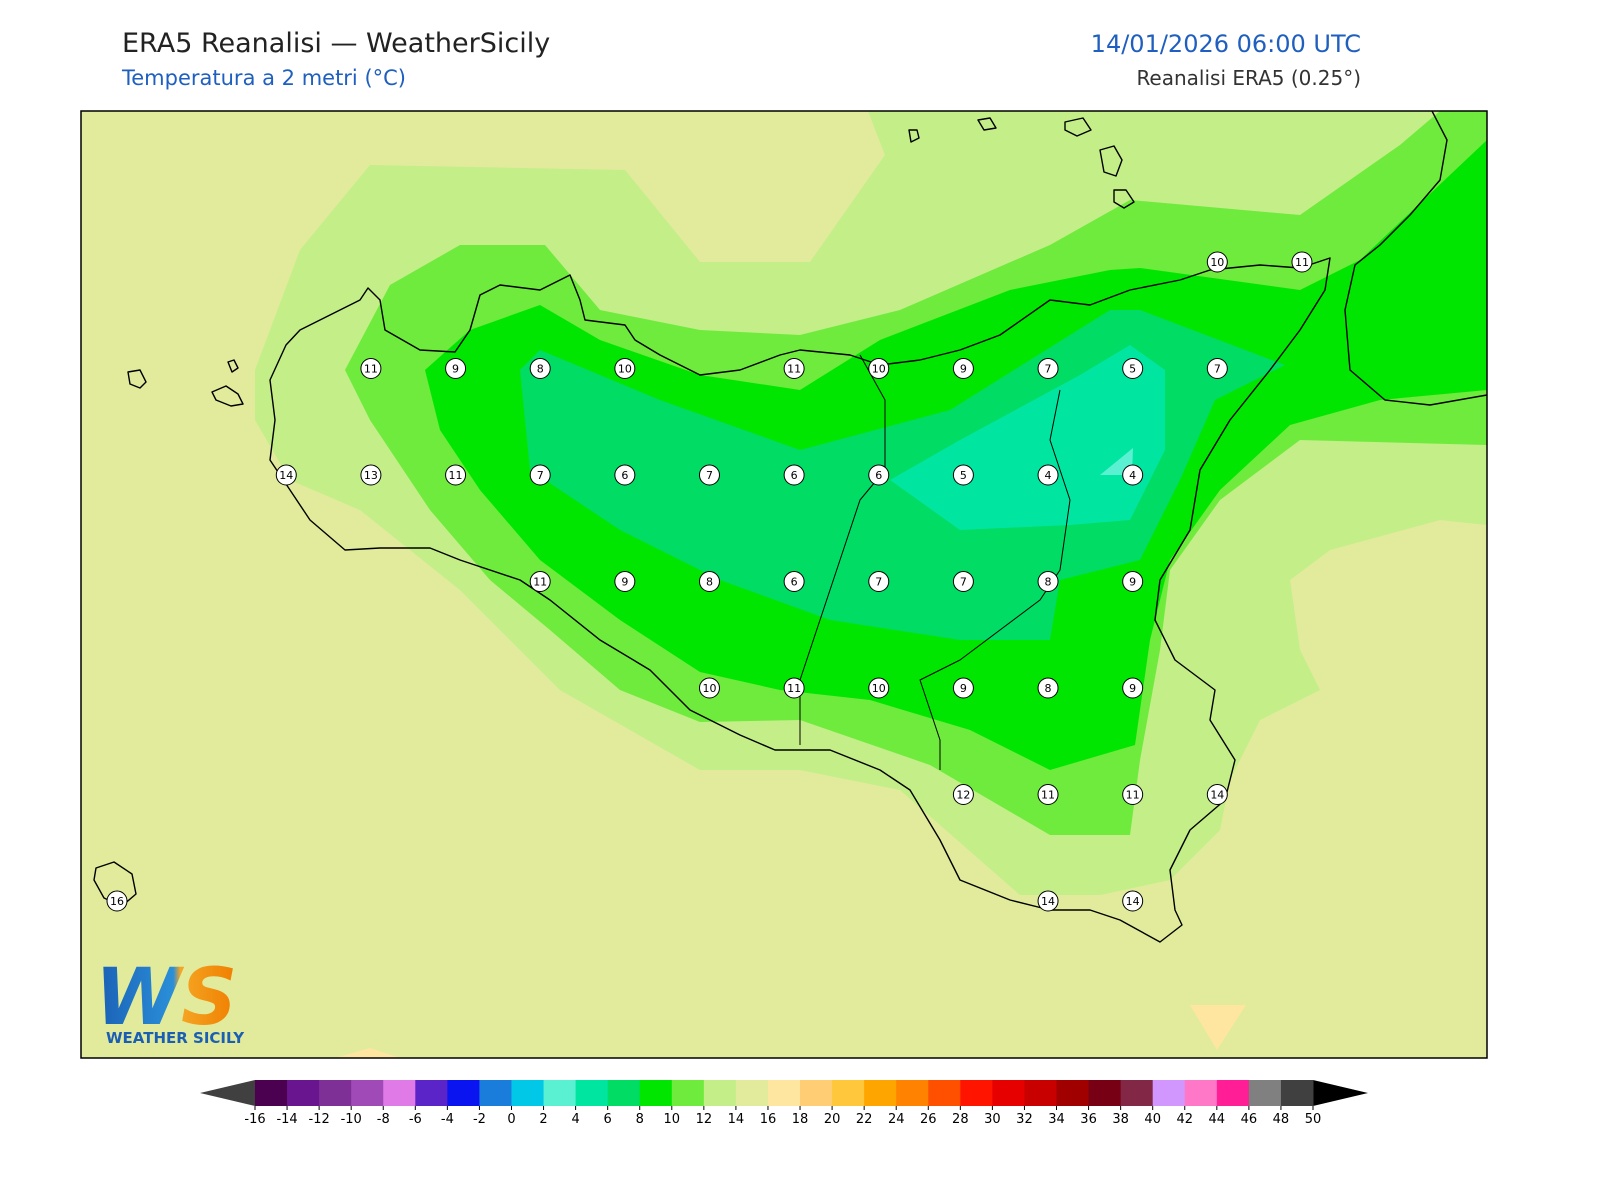 This screenshot has width=1600, height=1200. I want to click on colorbar-label: 22, so click(864, 1119).